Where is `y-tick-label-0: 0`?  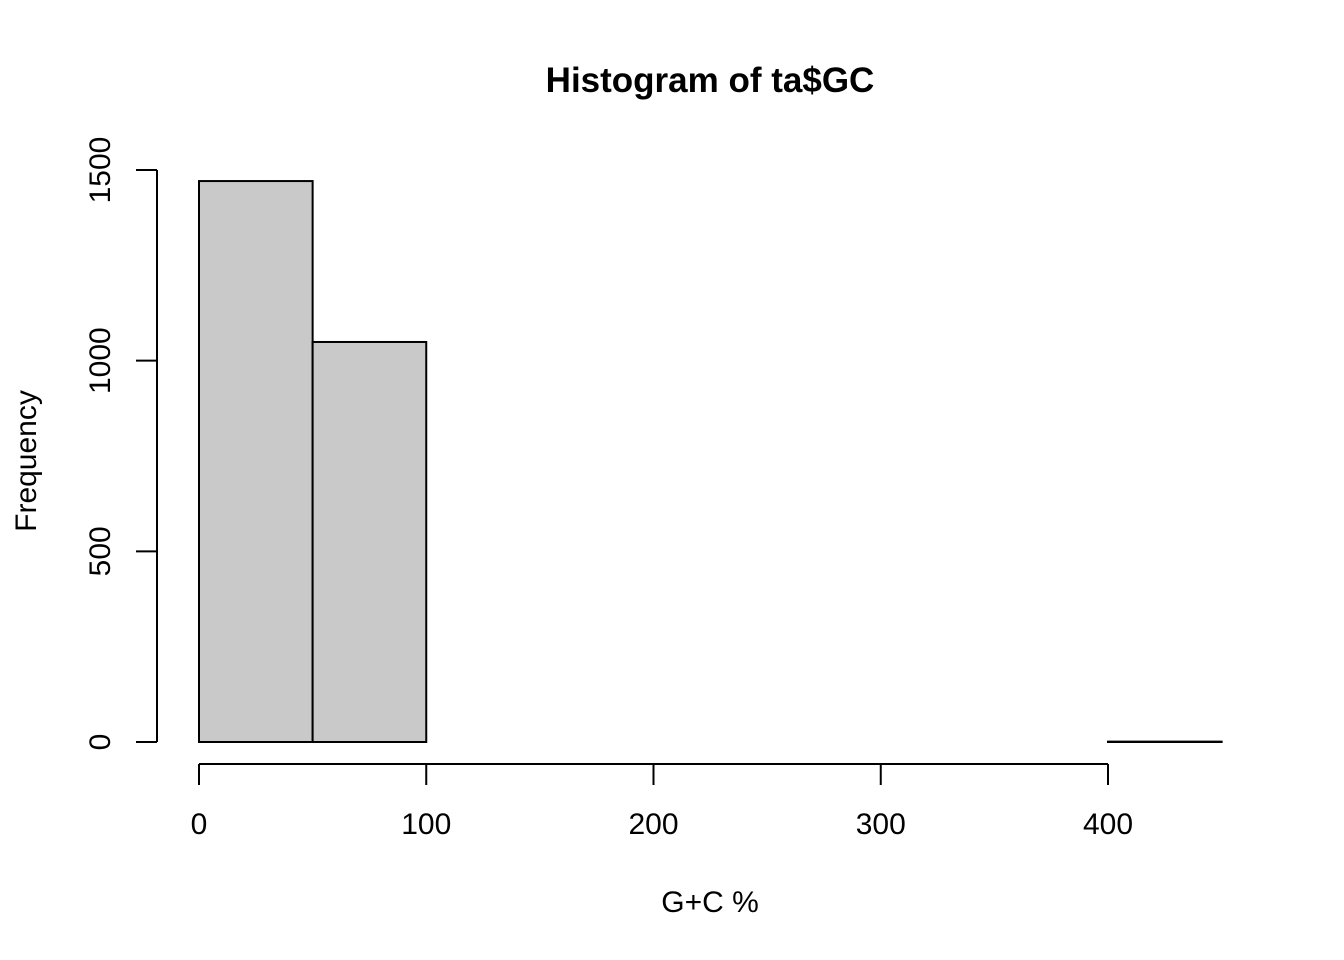
y-tick-label-0: 0 is located at coordinates (100, 742).